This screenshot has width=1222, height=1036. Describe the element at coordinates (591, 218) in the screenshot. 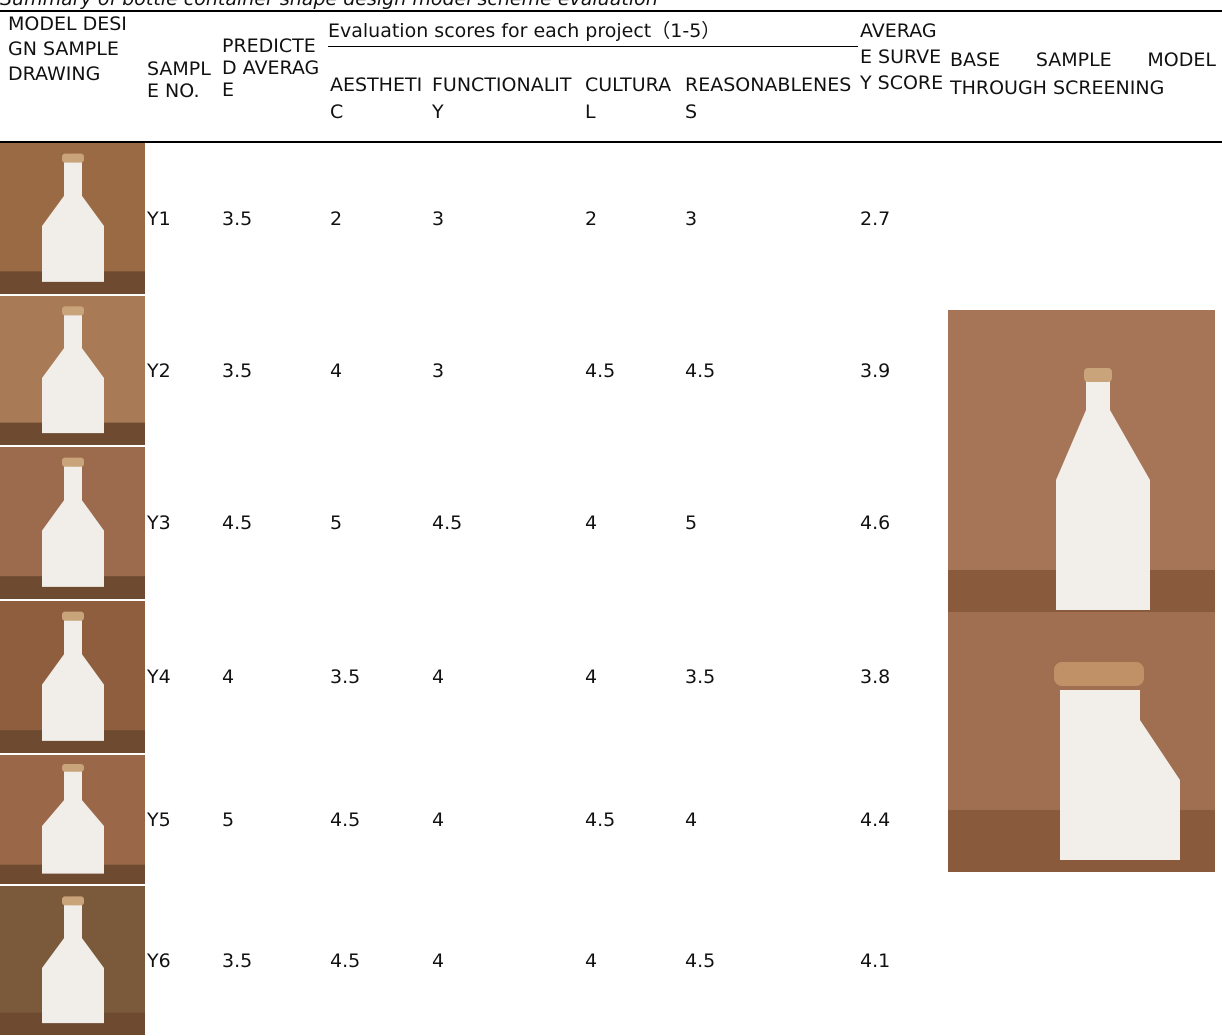

I see `cultural: 2` at that location.